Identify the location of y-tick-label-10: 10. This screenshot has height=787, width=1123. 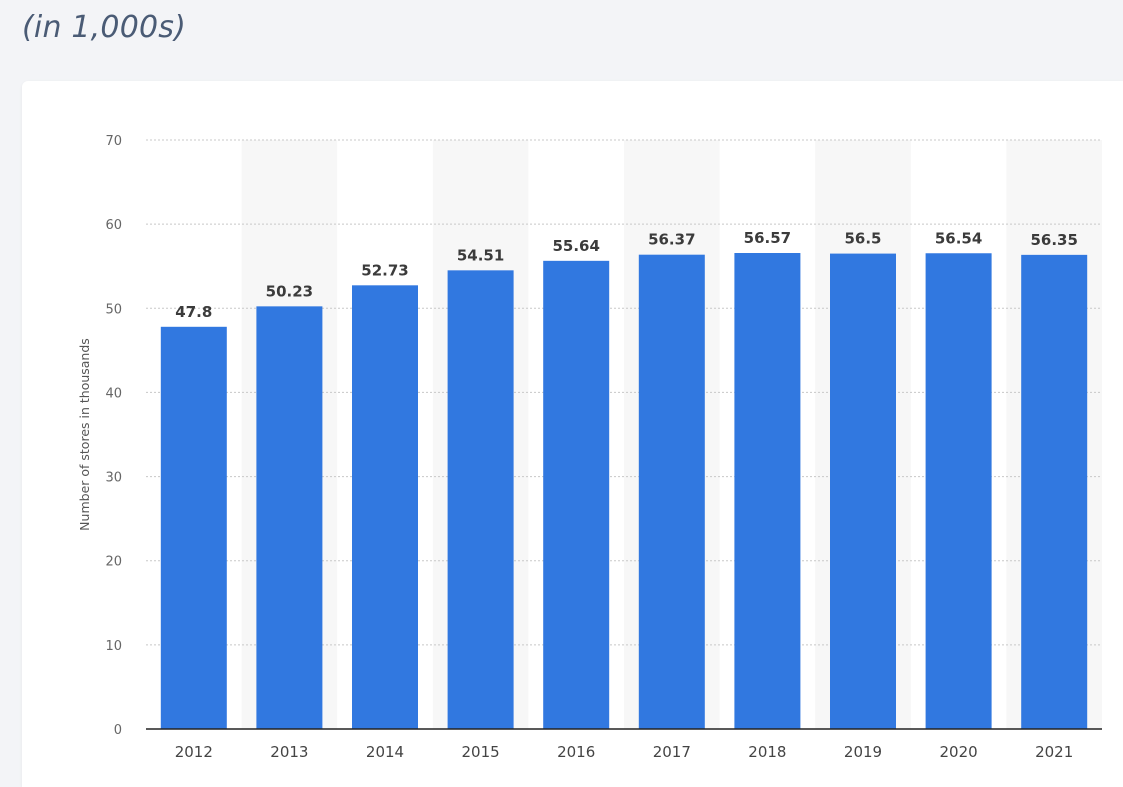
(113, 646).